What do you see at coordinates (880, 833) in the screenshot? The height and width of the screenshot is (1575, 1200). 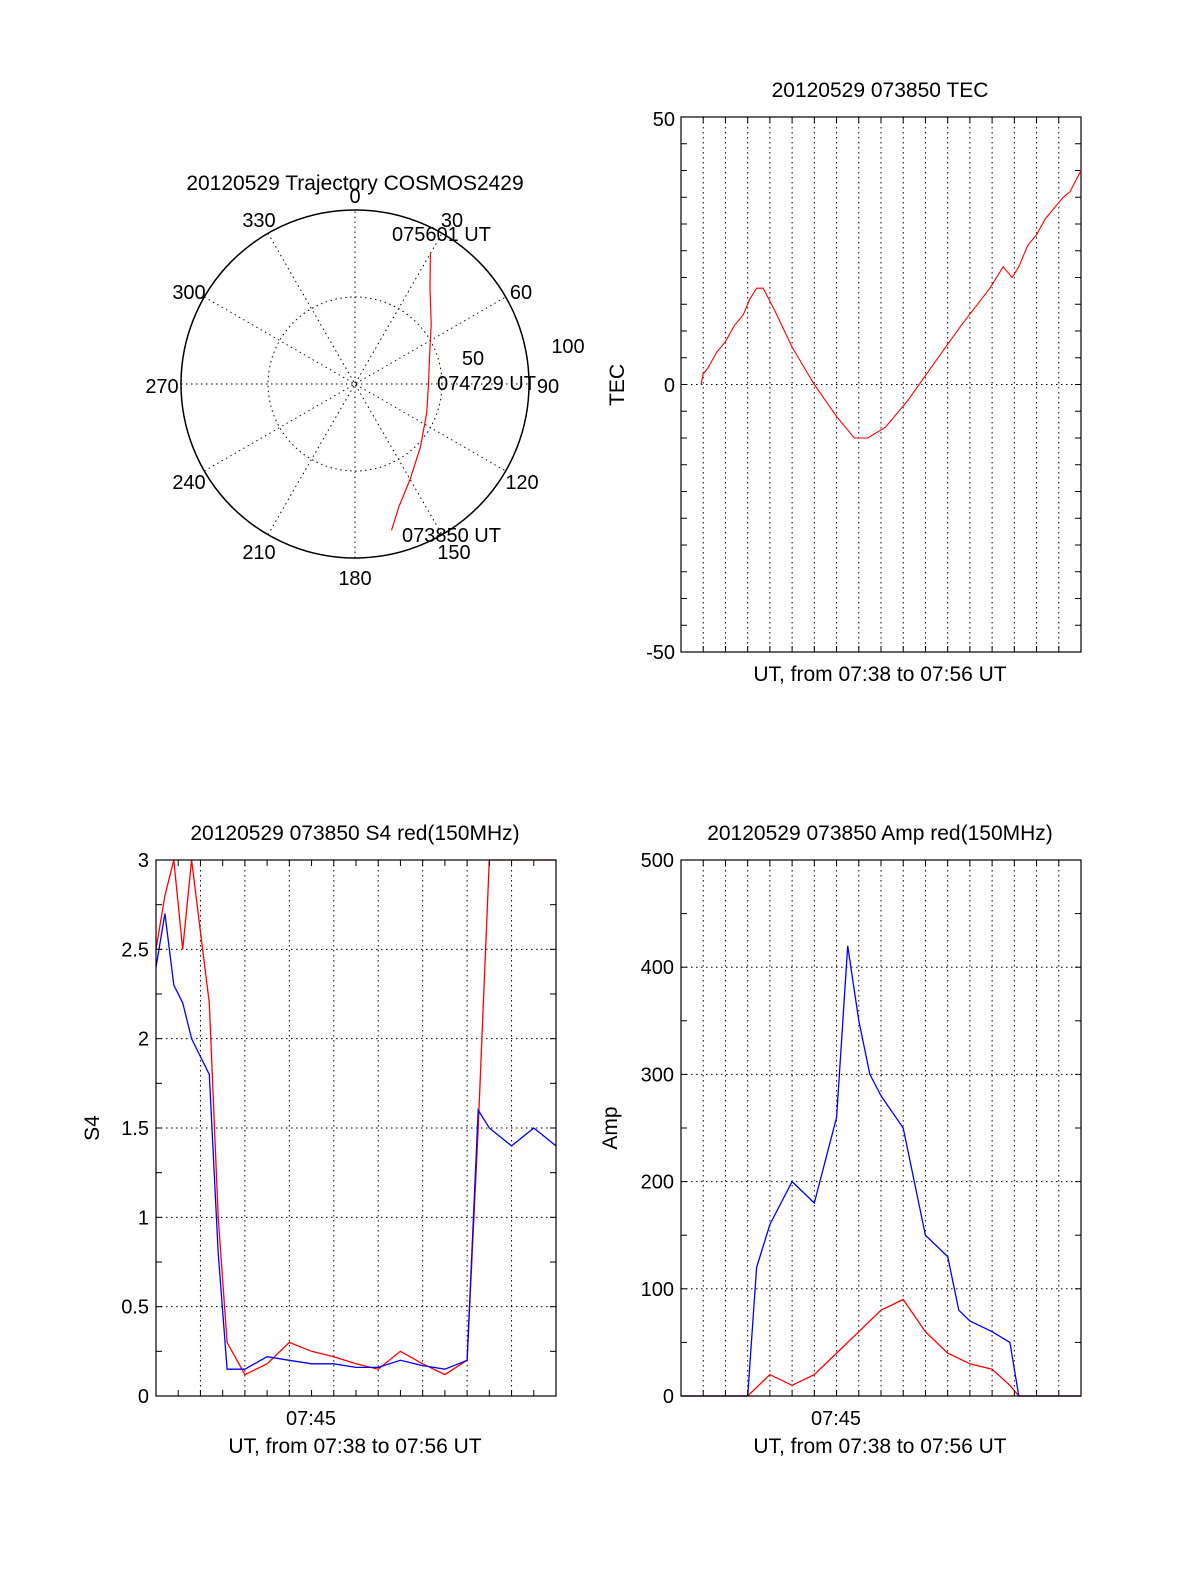 I see `amp-title: 20120529 073850 Amp red(150MHz)` at bounding box center [880, 833].